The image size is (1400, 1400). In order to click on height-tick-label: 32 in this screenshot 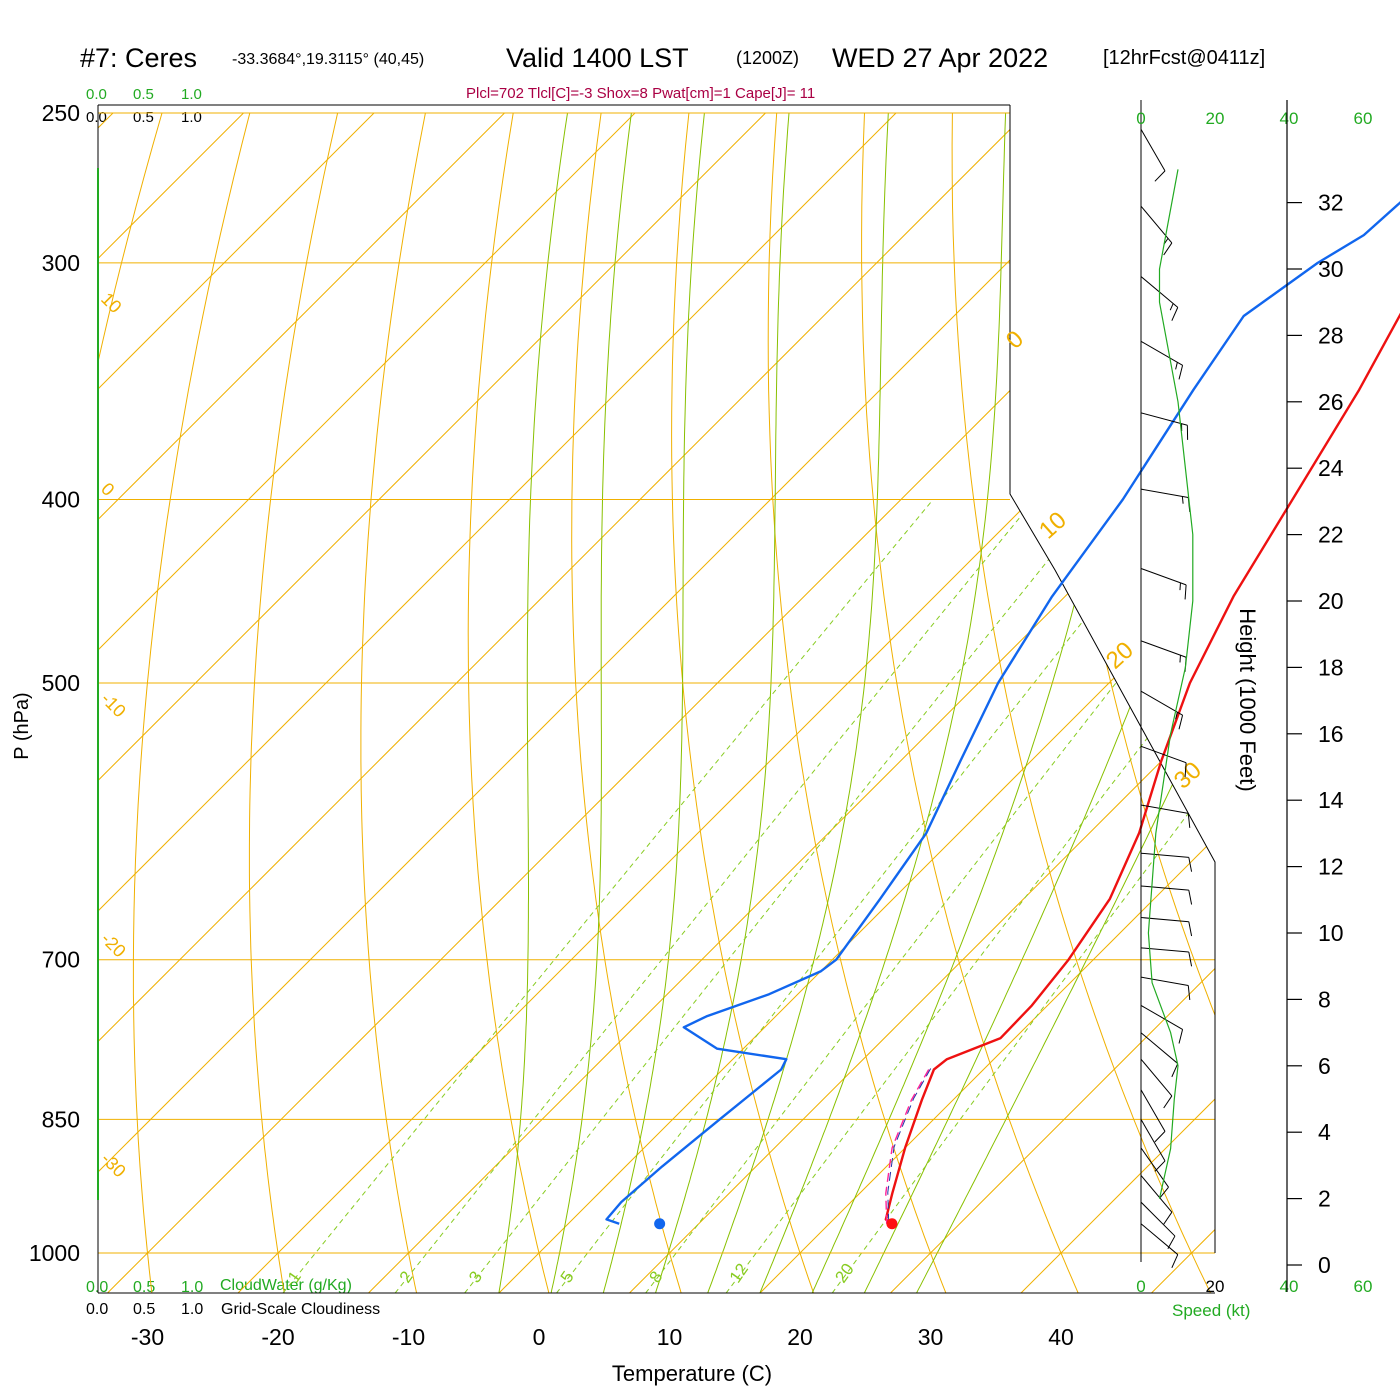, I will do `click(1331, 203)`.